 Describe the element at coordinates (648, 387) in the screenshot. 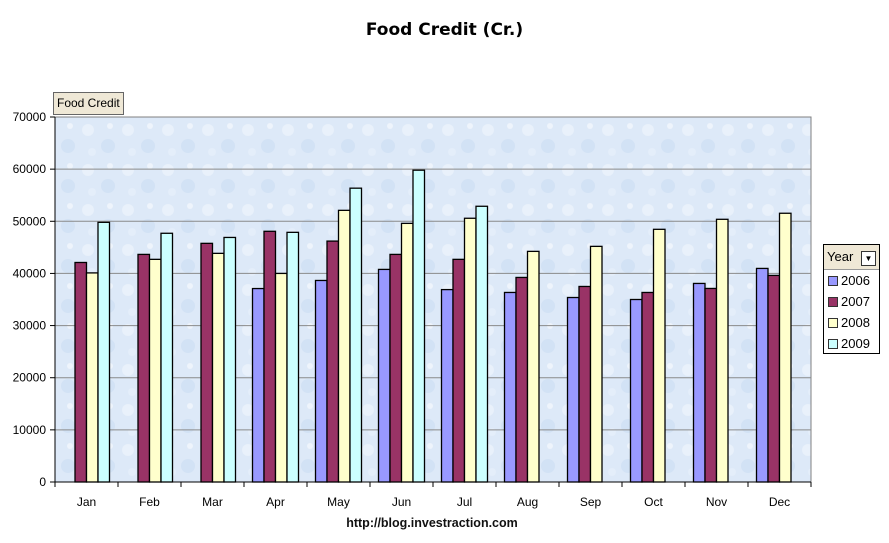

I see `bar-2007-Oct` at that location.